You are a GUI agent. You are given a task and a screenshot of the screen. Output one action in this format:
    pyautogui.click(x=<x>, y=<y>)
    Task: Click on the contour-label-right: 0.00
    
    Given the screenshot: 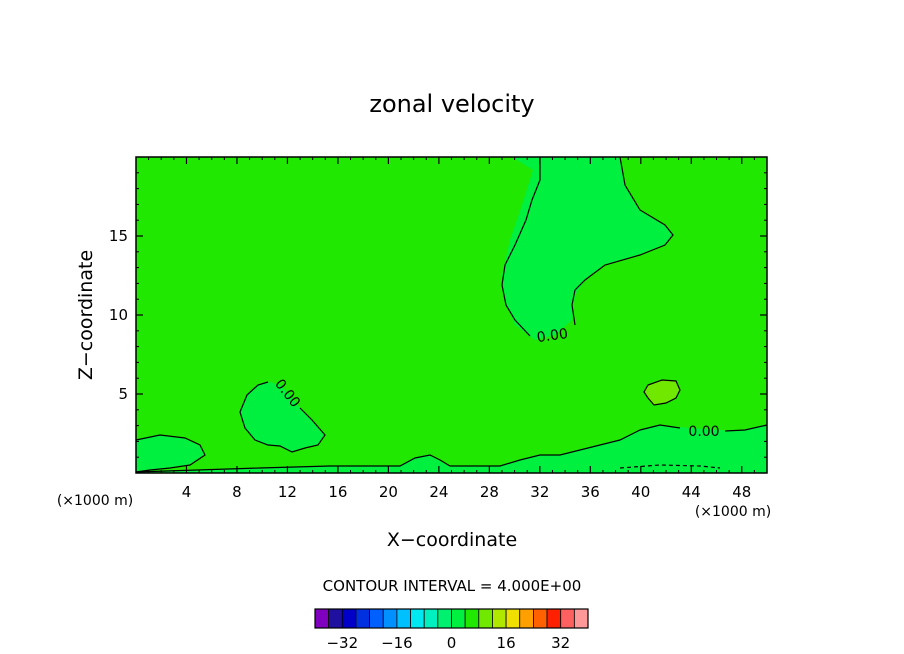 What is the action you would take?
    pyautogui.click(x=703, y=432)
    